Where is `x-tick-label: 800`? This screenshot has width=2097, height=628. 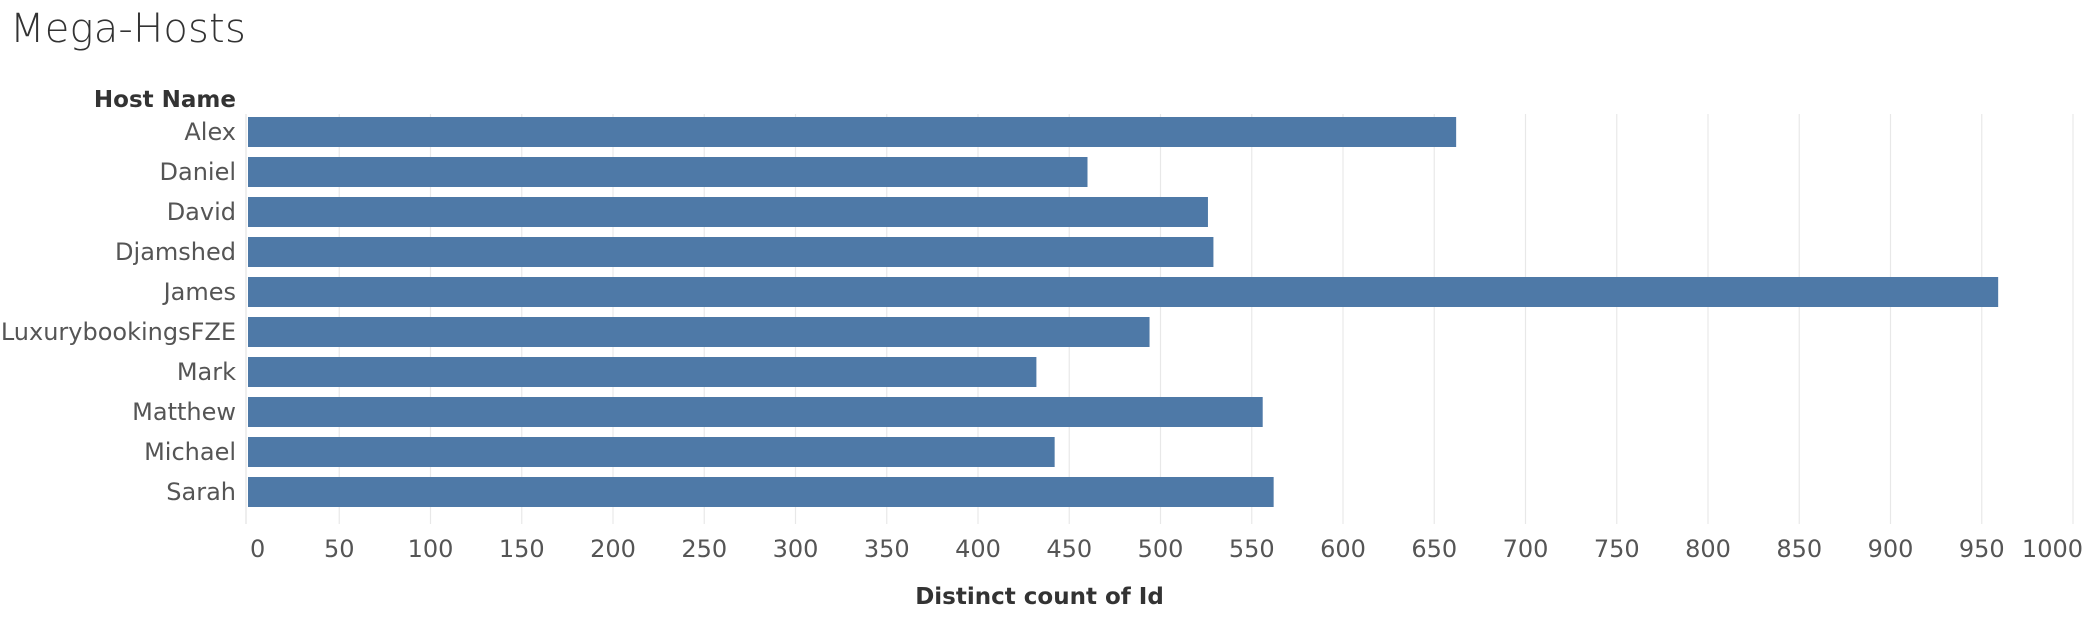
x-tick-label: 800 is located at coordinates (1708, 549).